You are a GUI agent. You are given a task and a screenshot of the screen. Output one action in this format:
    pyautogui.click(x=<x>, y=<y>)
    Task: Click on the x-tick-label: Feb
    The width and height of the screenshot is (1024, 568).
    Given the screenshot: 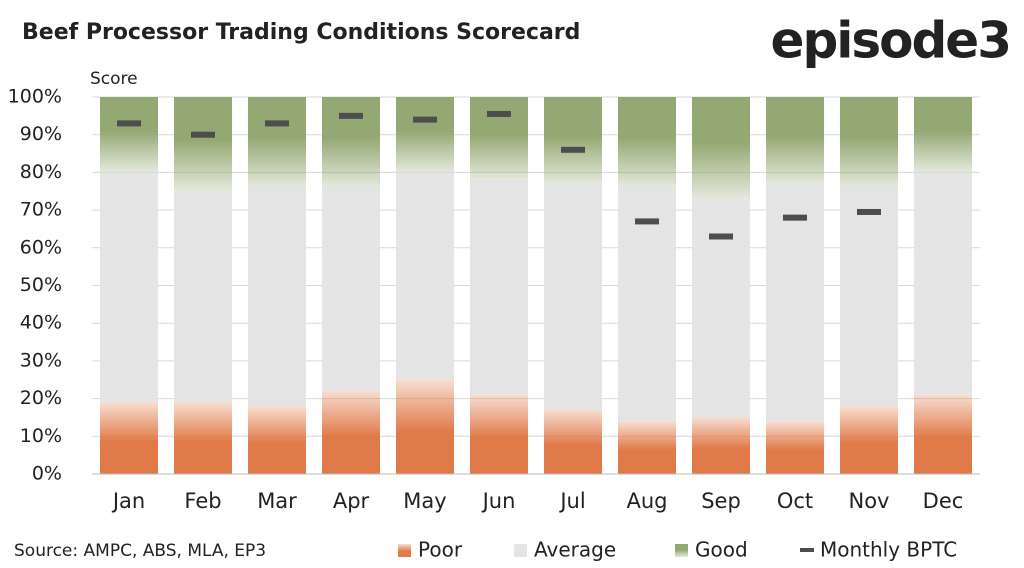 What is the action you would take?
    pyautogui.click(x=202, y=501)
    